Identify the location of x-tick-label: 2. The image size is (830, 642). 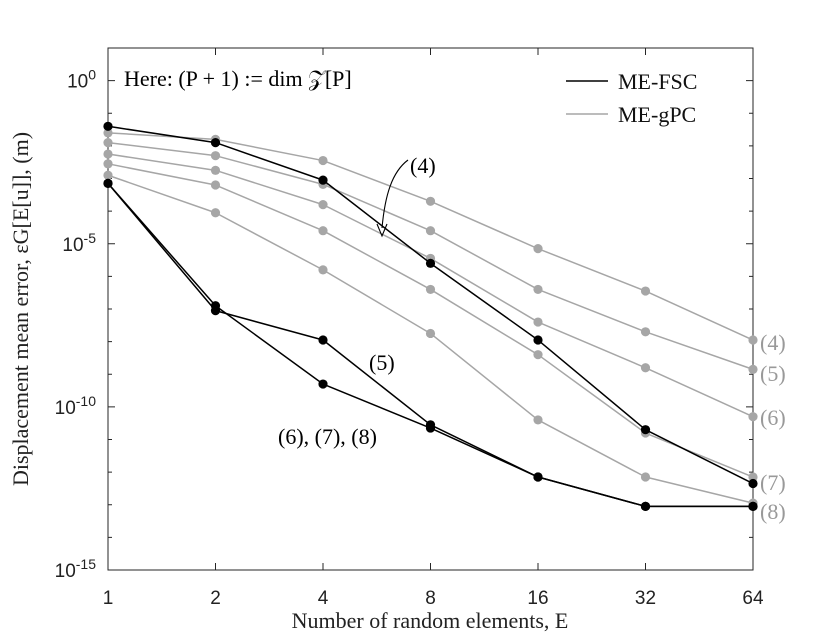
(215, 598).